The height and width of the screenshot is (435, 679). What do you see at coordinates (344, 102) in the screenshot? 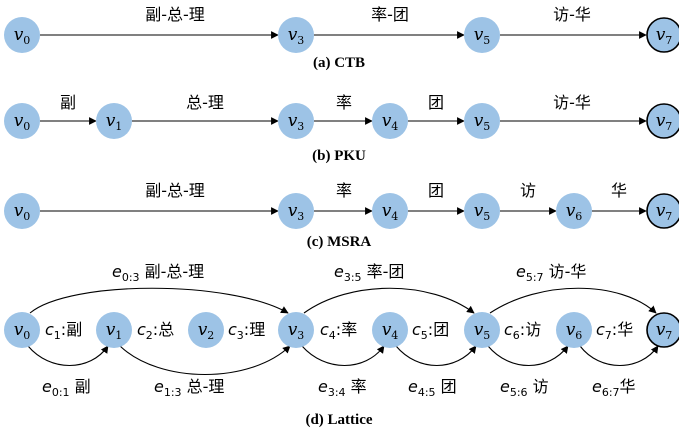
I see `pku-edge-label-3: 率` at bounding box center [344, 102].